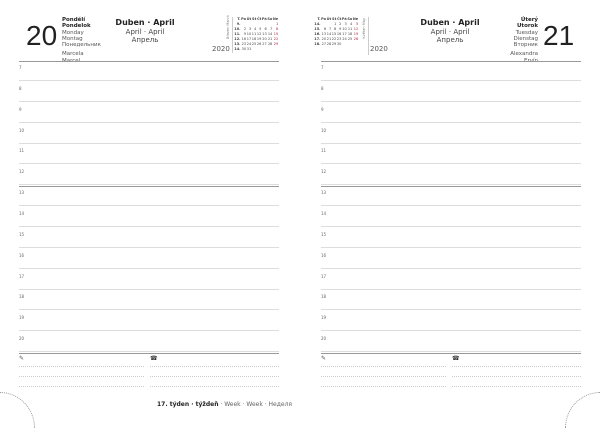 The image size is (600, 429). I want to click on calendar-cell: 15, so click(276, 34).